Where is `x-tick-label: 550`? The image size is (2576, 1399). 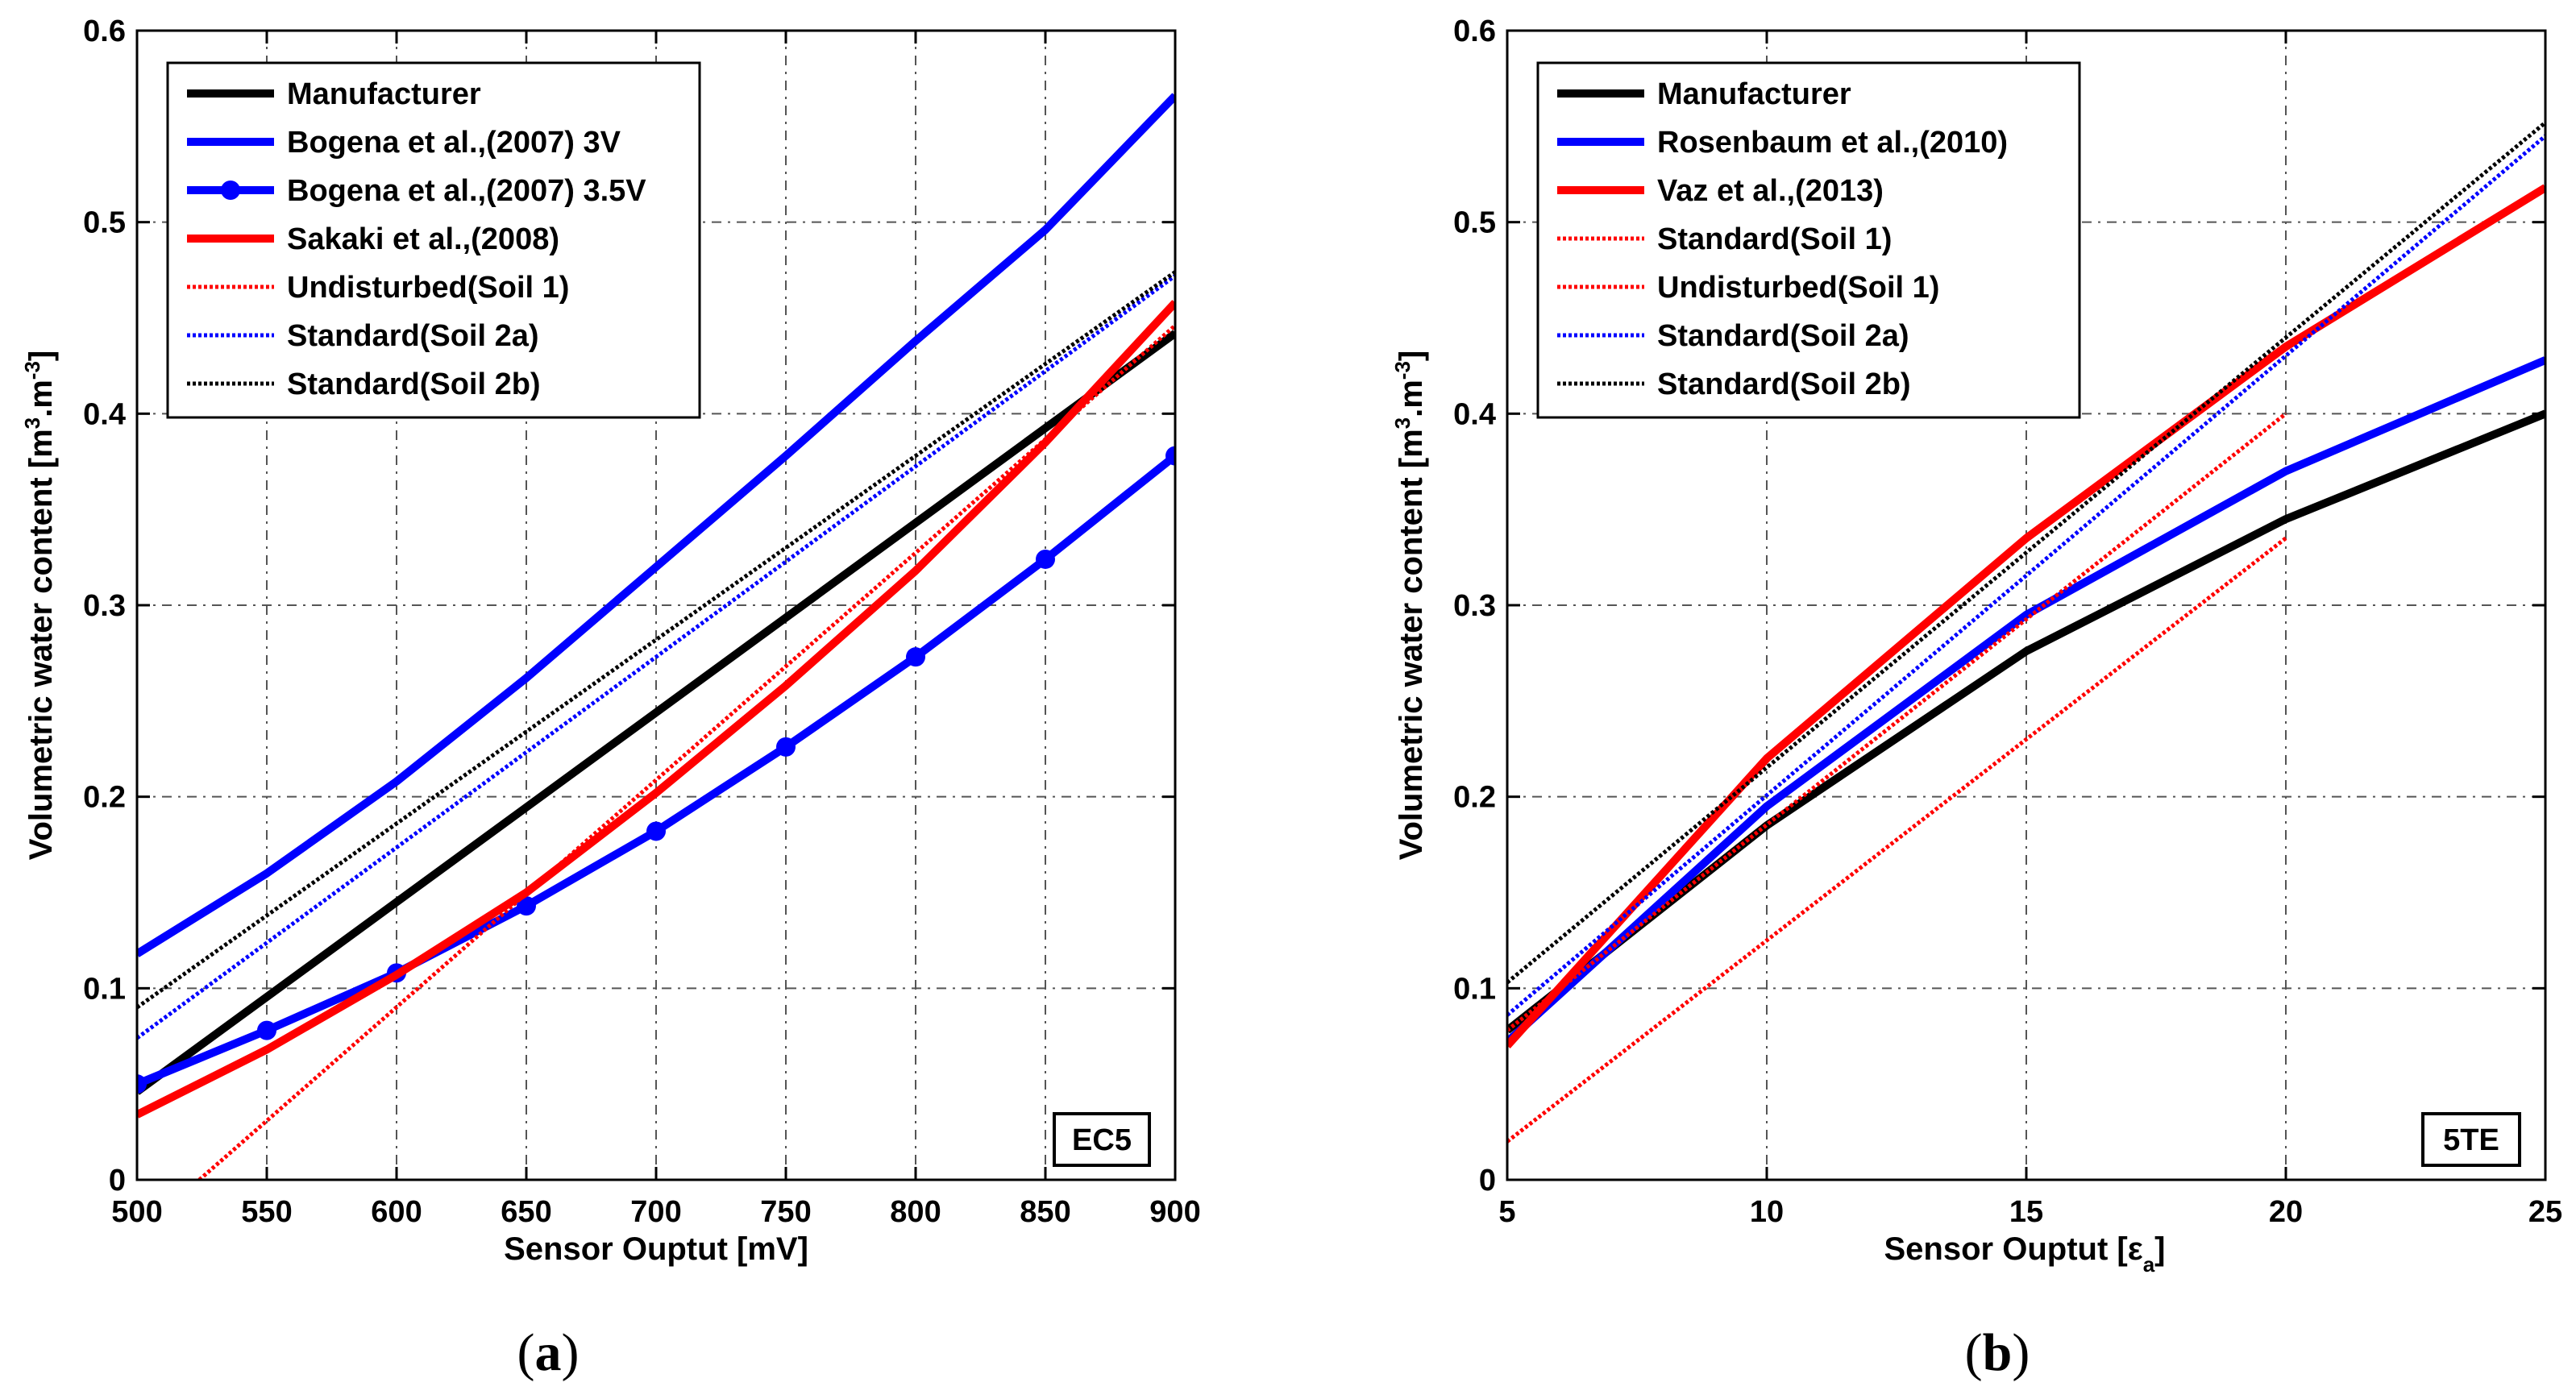 x-tick-label: 550 is located at coordinates (266, 1212).